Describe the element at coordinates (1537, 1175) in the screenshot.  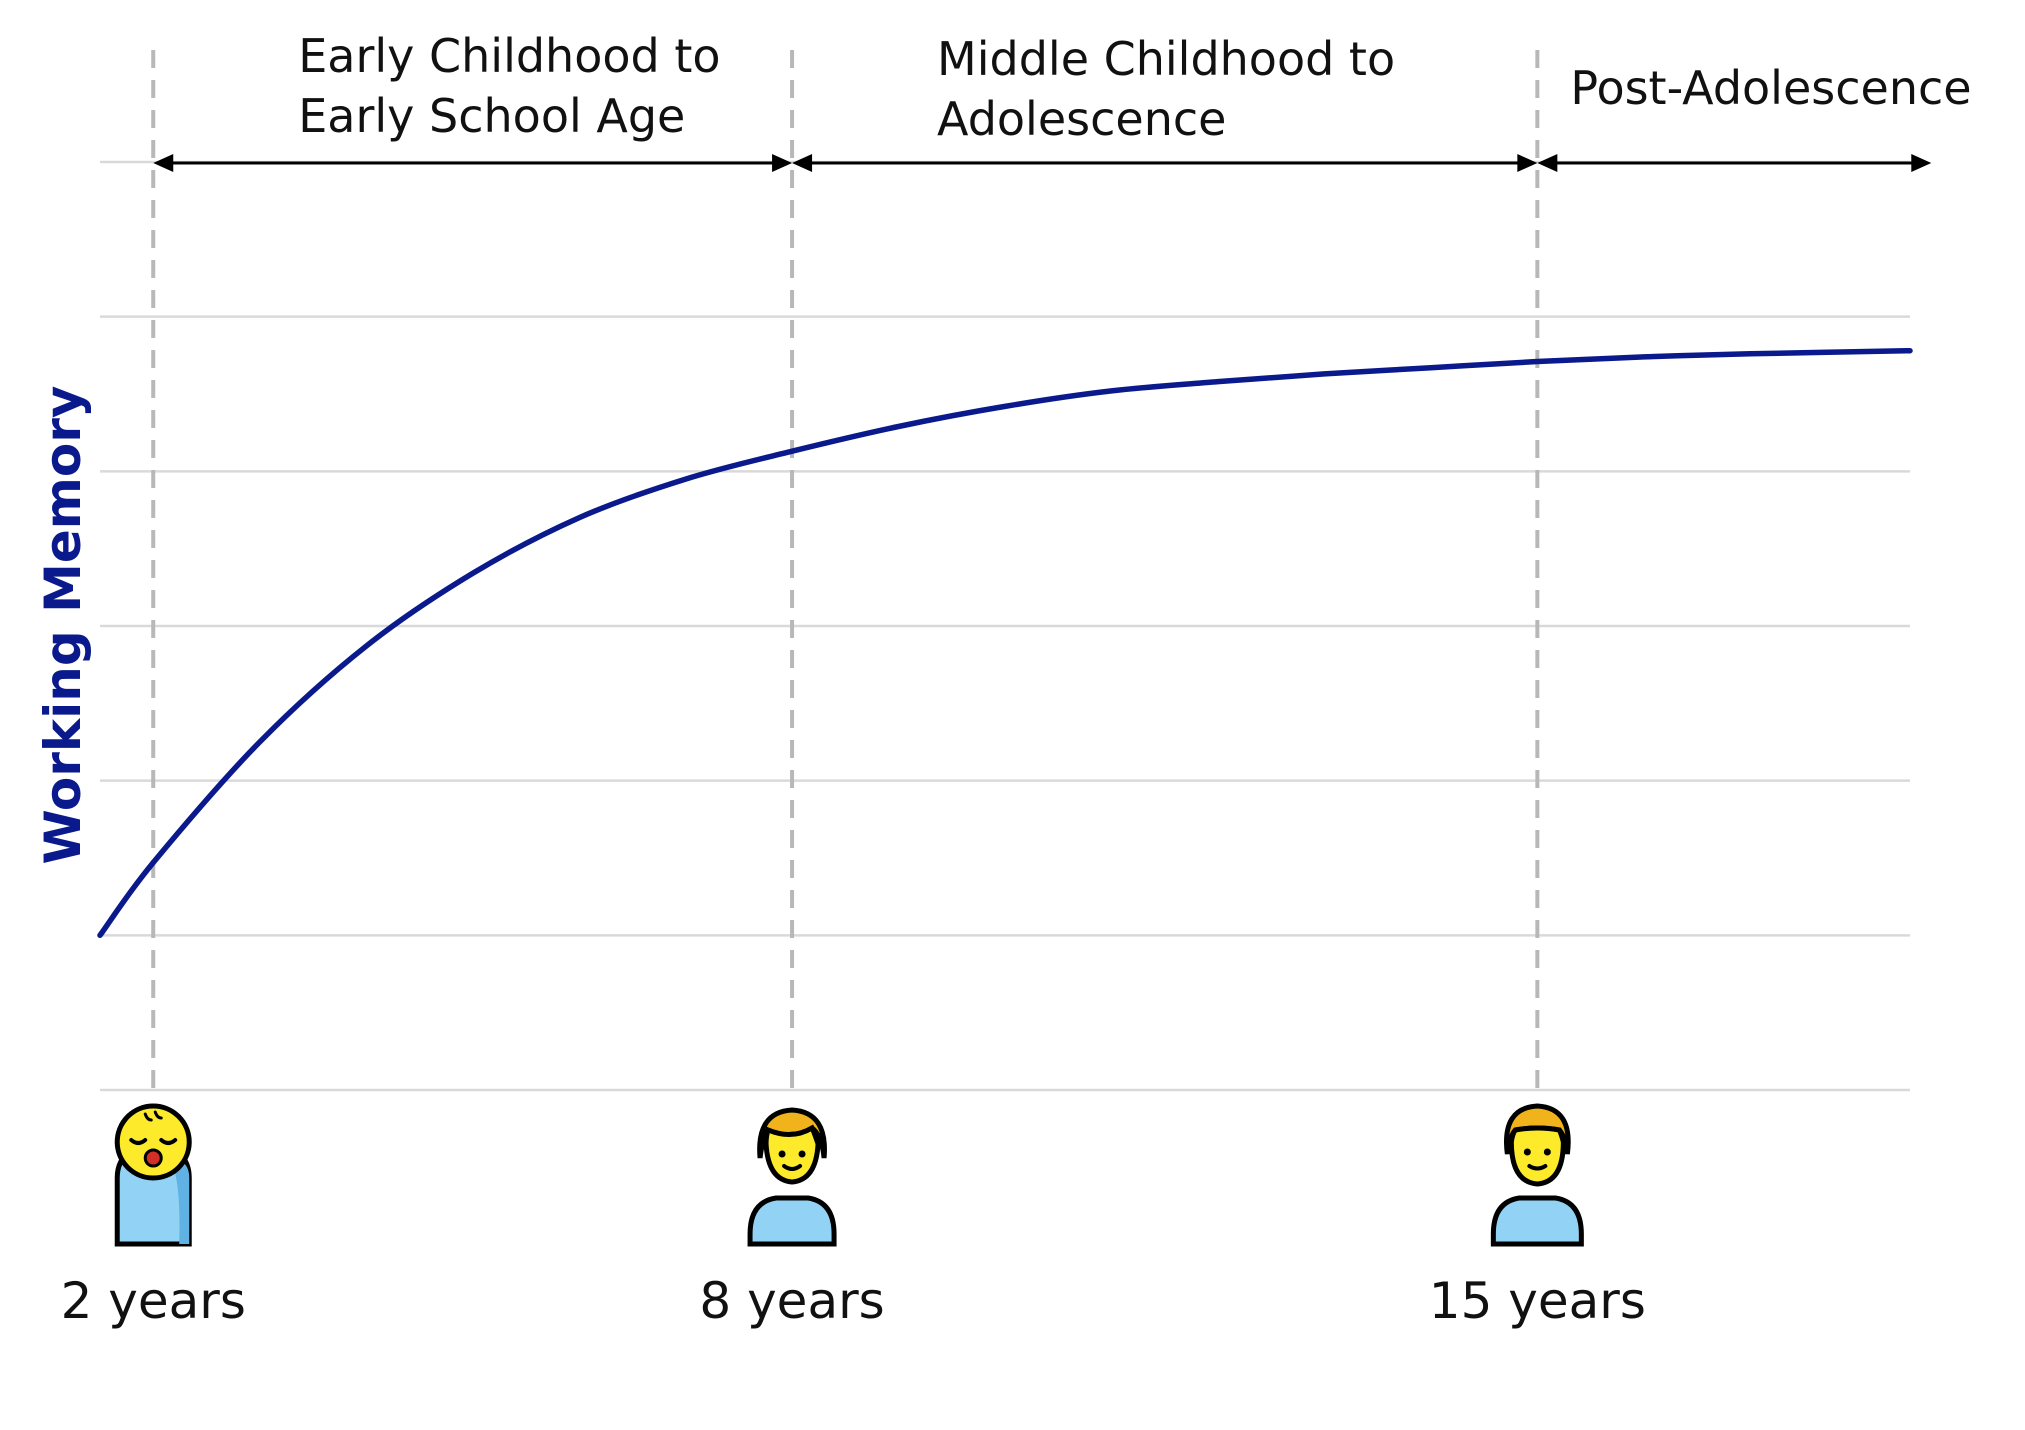
I see `person-icon` at that location.